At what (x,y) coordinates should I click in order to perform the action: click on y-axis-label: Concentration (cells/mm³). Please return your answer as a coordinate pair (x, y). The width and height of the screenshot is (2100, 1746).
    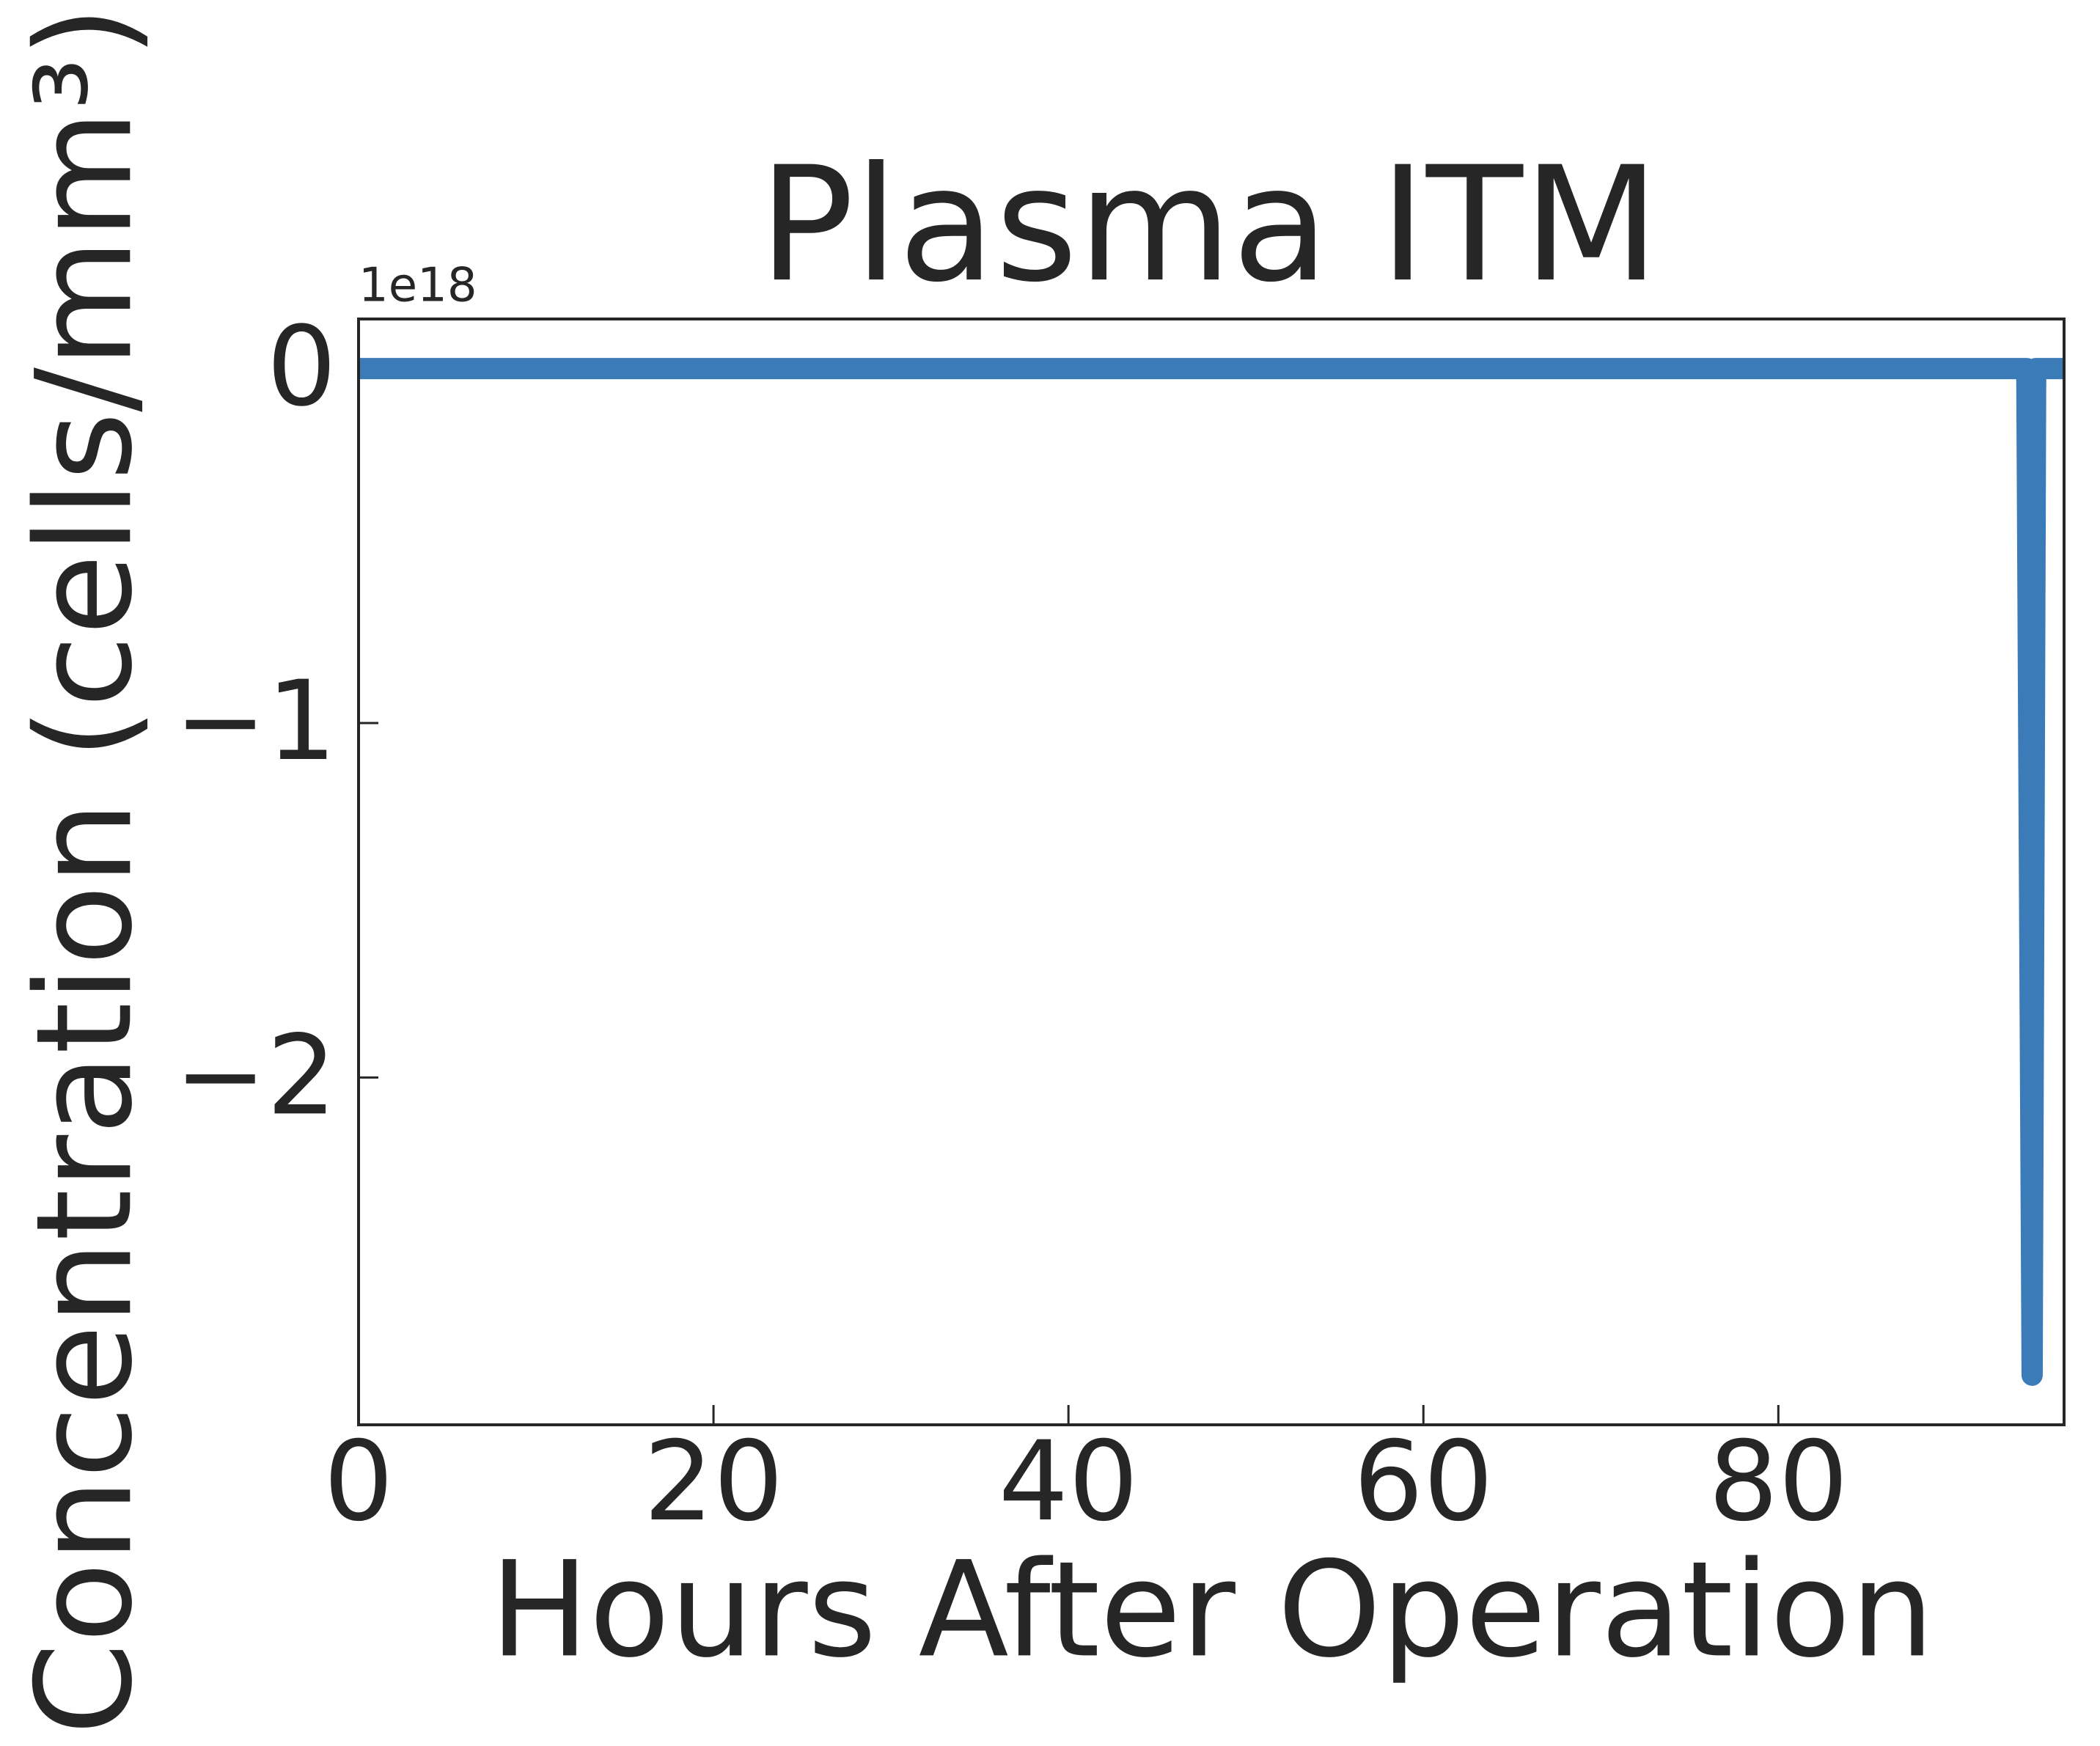
    Looking at the image, I should click on (84, 870).